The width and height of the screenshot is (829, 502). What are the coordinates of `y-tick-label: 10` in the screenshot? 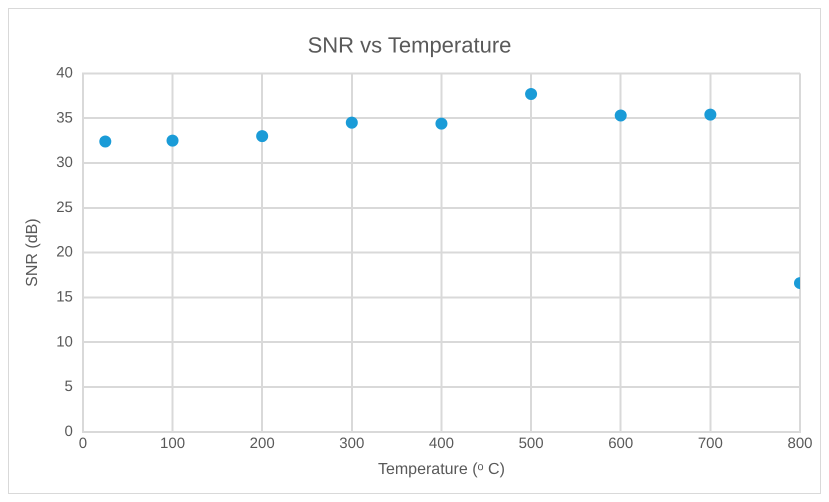 It's located at (64, 341).